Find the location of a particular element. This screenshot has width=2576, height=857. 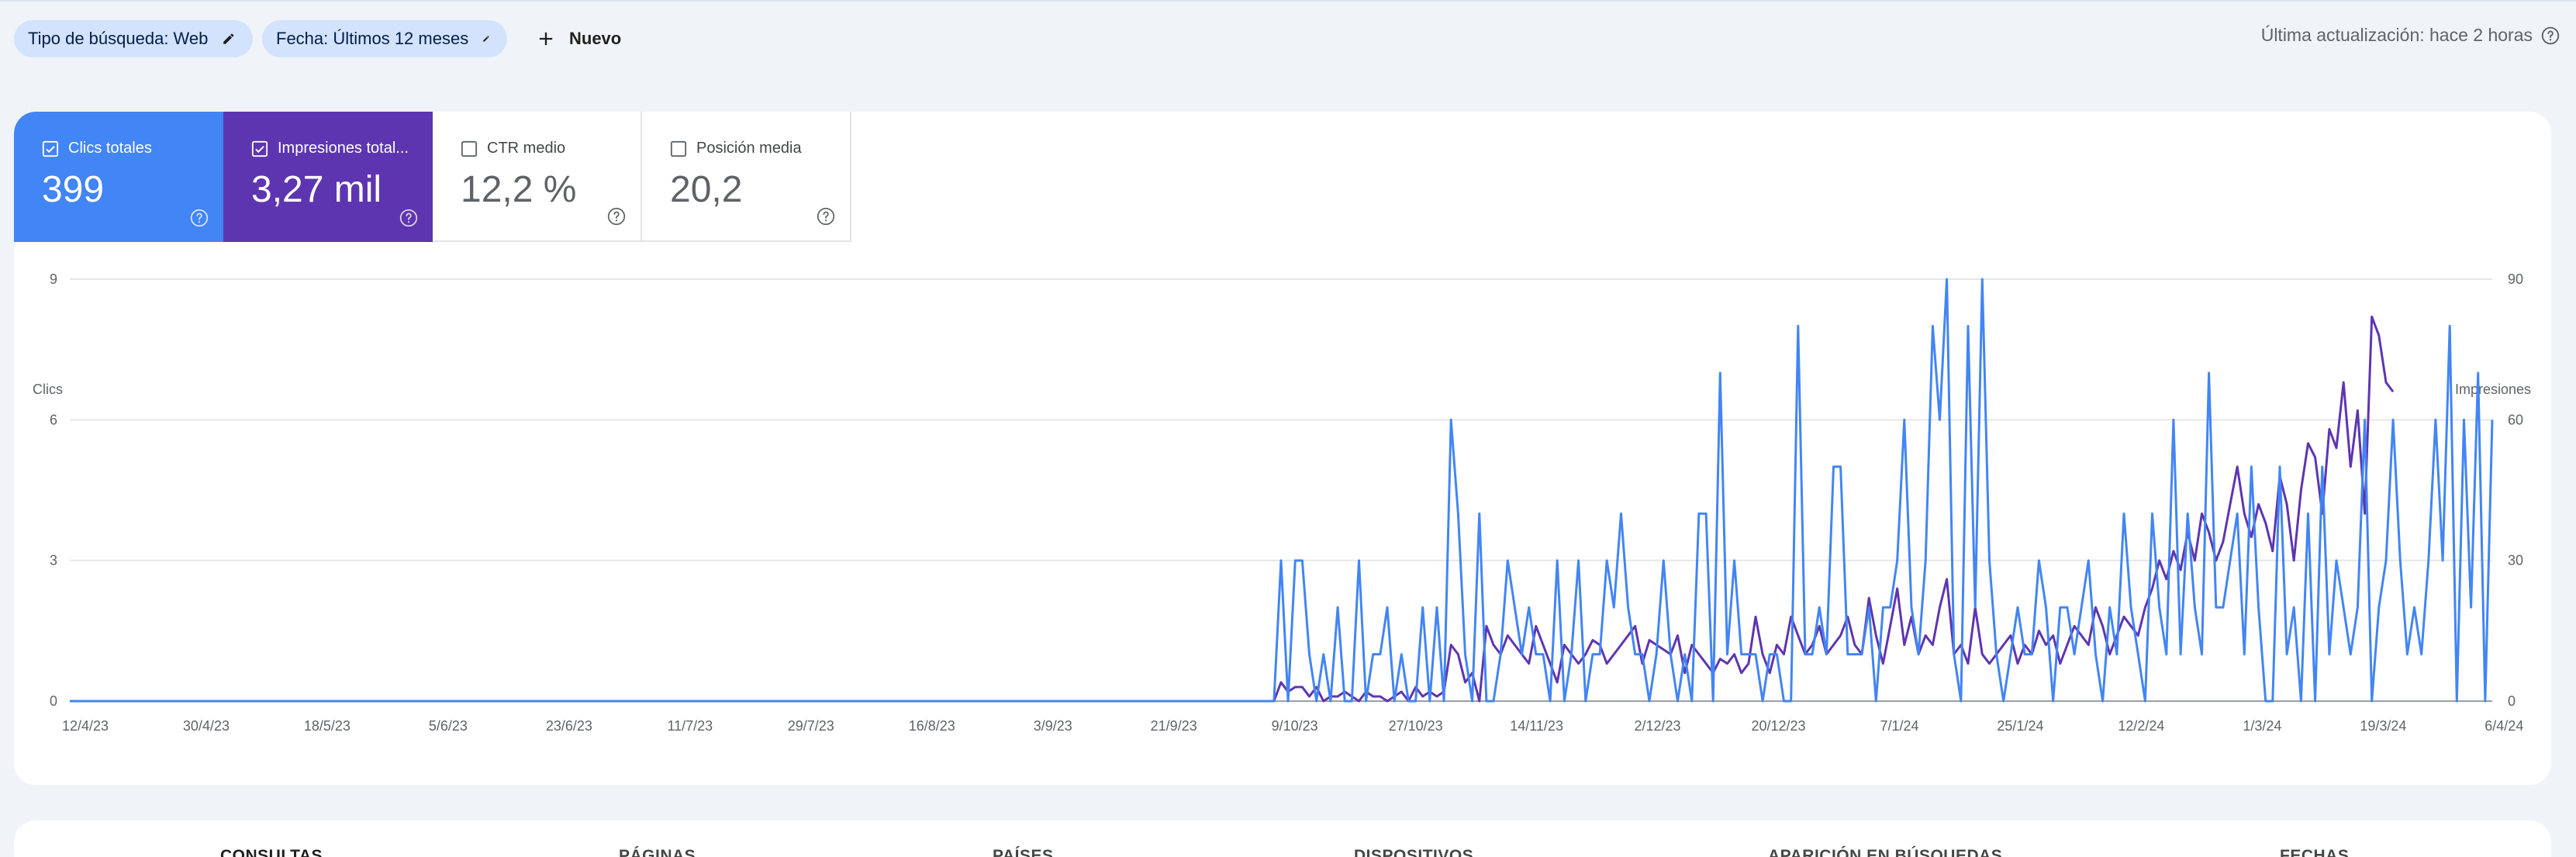

y2-tick-label: 90 is located at coordinates (2515, 279).